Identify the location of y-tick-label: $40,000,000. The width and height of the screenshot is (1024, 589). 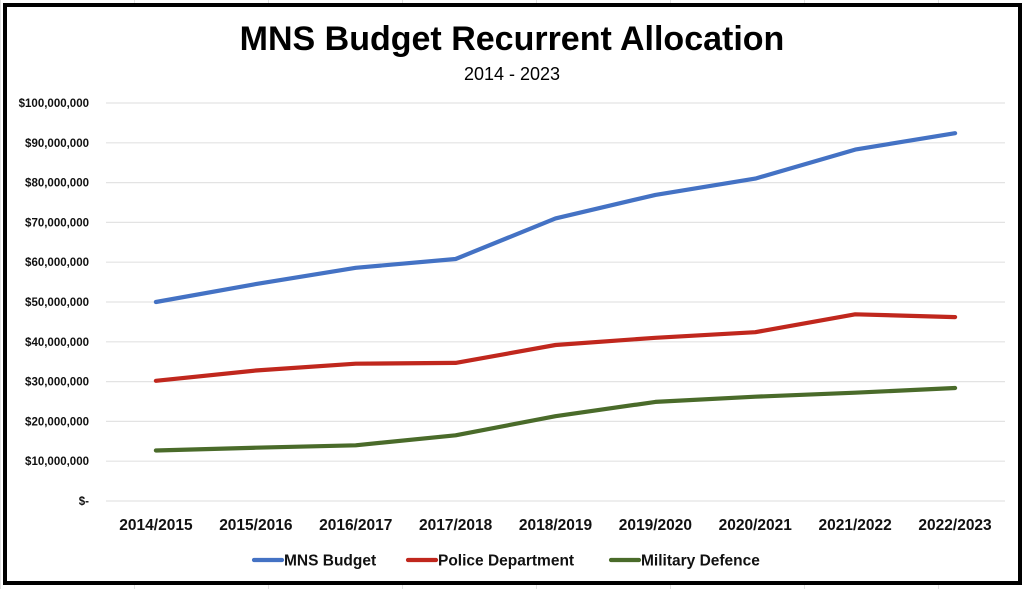
(57, 343).